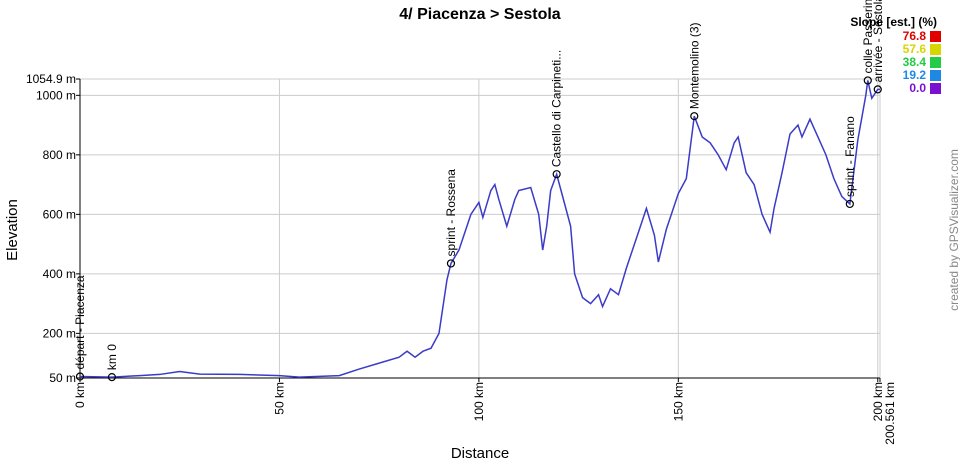 The image size is (960, 460). I want to click on legend-label: 57.6, so click(915, 49).